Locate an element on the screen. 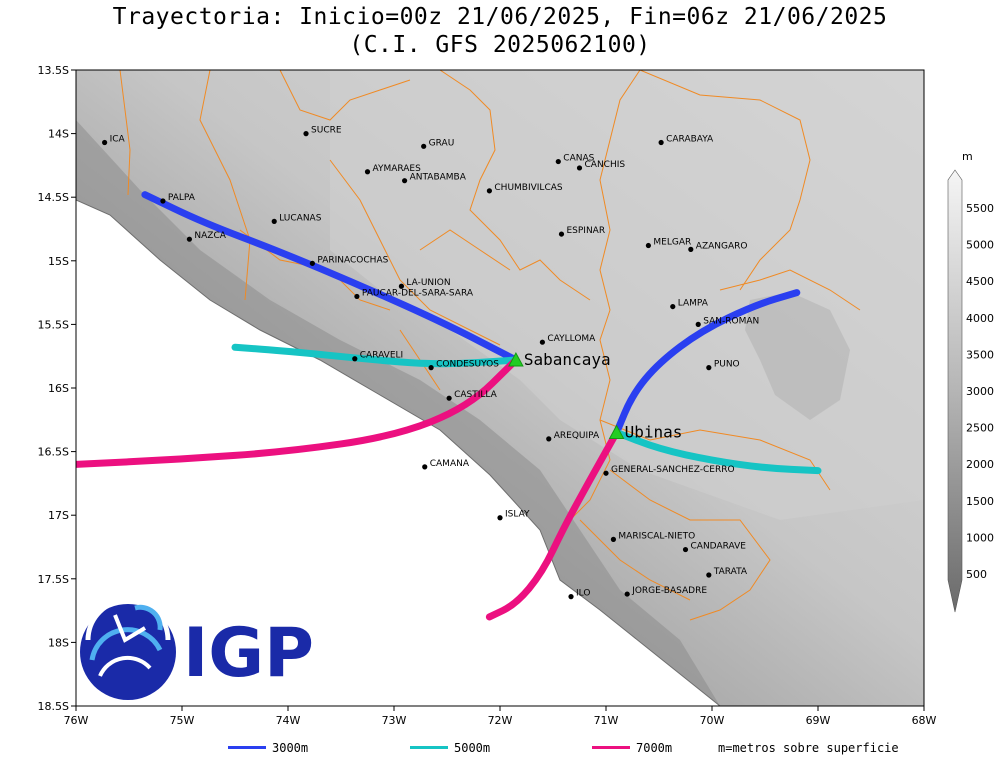 The image size is (1000, 772). colorbar-tick-label: 1000 is located at coordinates (980, 537).